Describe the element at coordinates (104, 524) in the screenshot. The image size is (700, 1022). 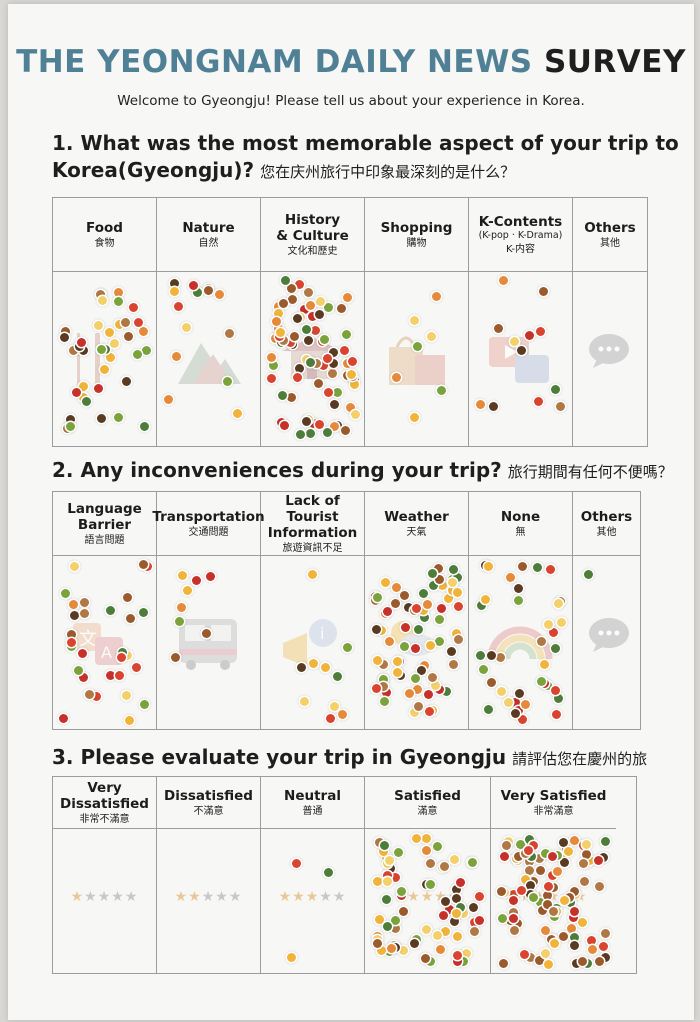
I see `column-header: Language Barrier 語言問題` at that location.